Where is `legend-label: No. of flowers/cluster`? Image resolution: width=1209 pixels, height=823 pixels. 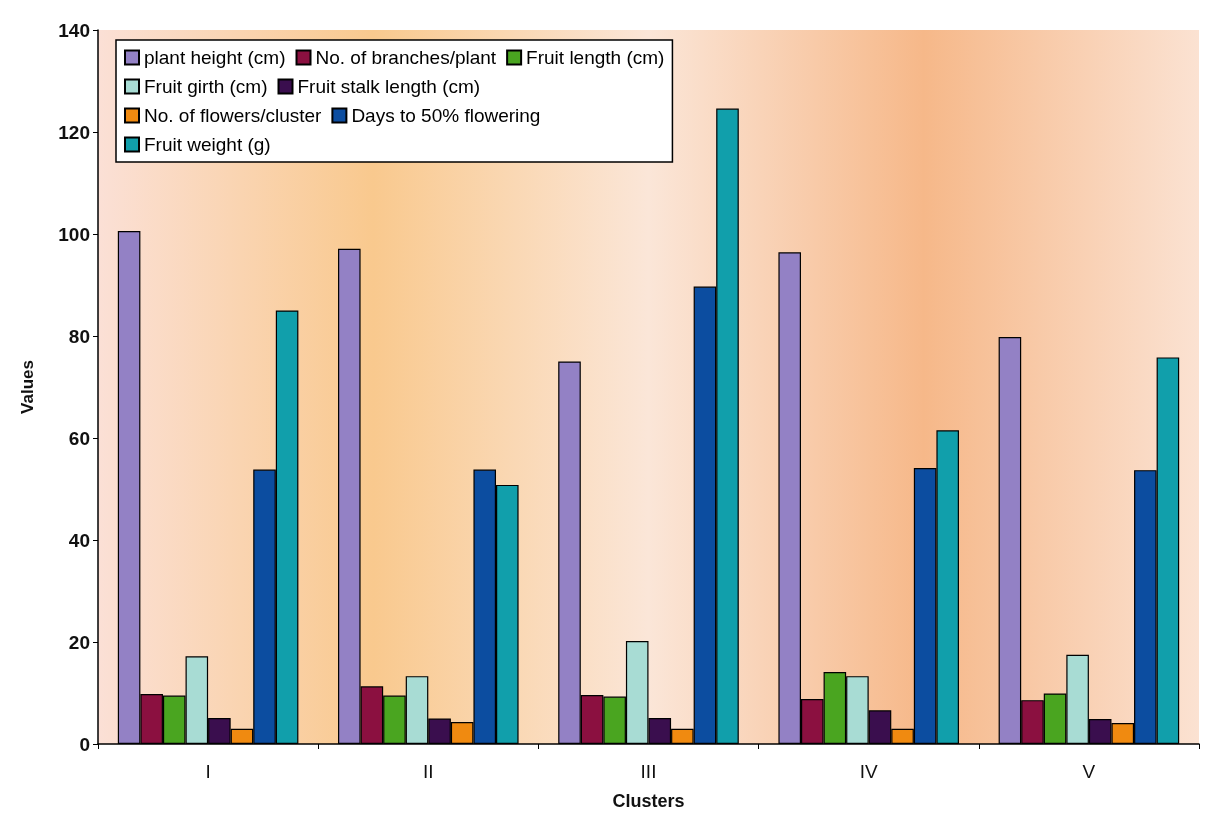 legend-label: No. of flowers/cluster is located at coordinates (233, 115).